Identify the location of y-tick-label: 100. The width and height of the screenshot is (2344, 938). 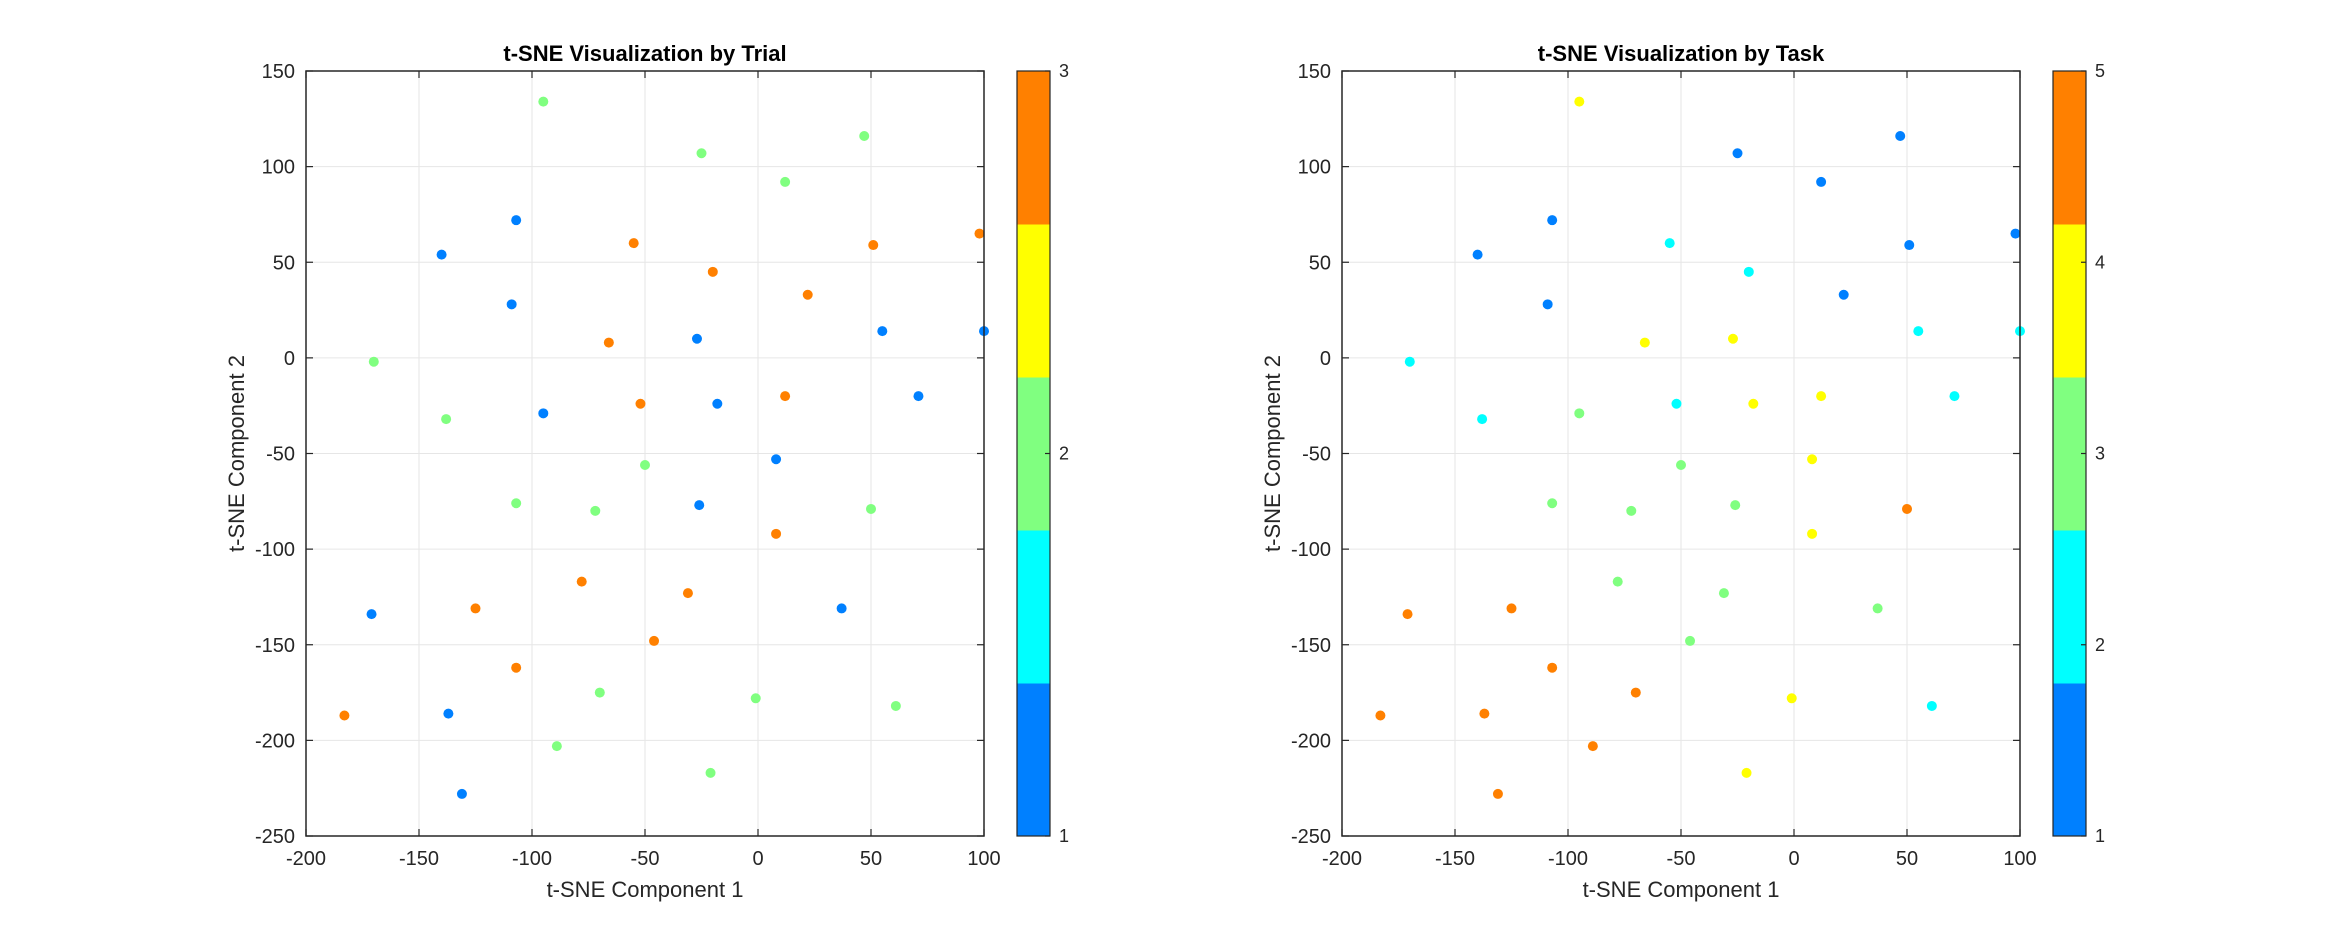
(278, 168).